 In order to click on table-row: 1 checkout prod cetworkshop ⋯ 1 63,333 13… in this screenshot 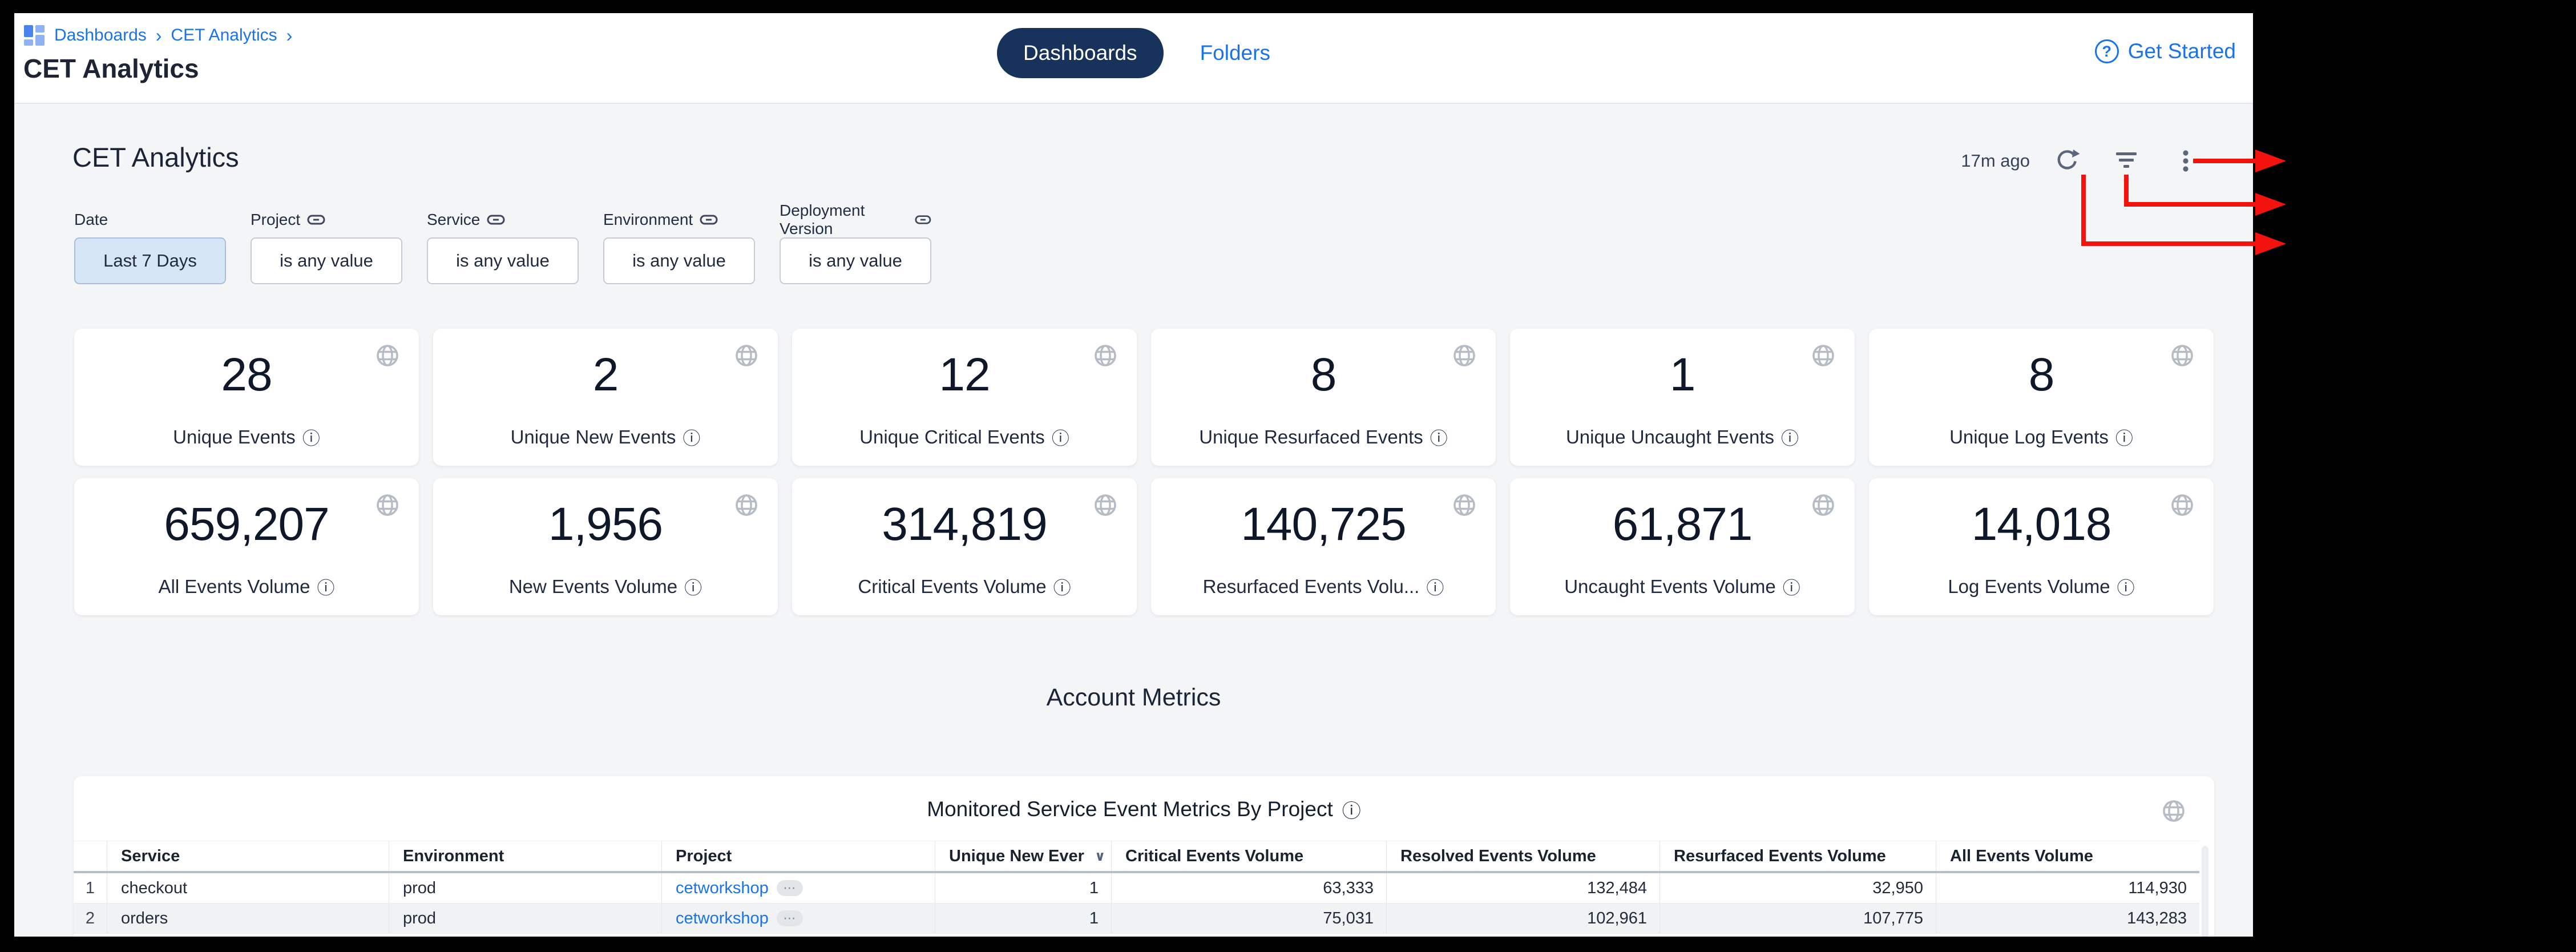, I will do `click(1136, 888)`.